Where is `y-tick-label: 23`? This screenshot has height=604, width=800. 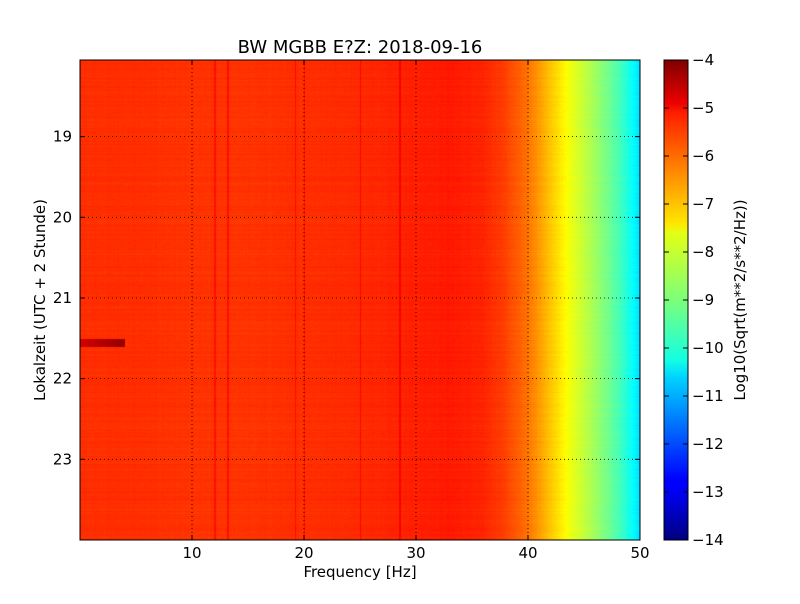 y-tick-label: 23 is located at coordinates (62, 459).